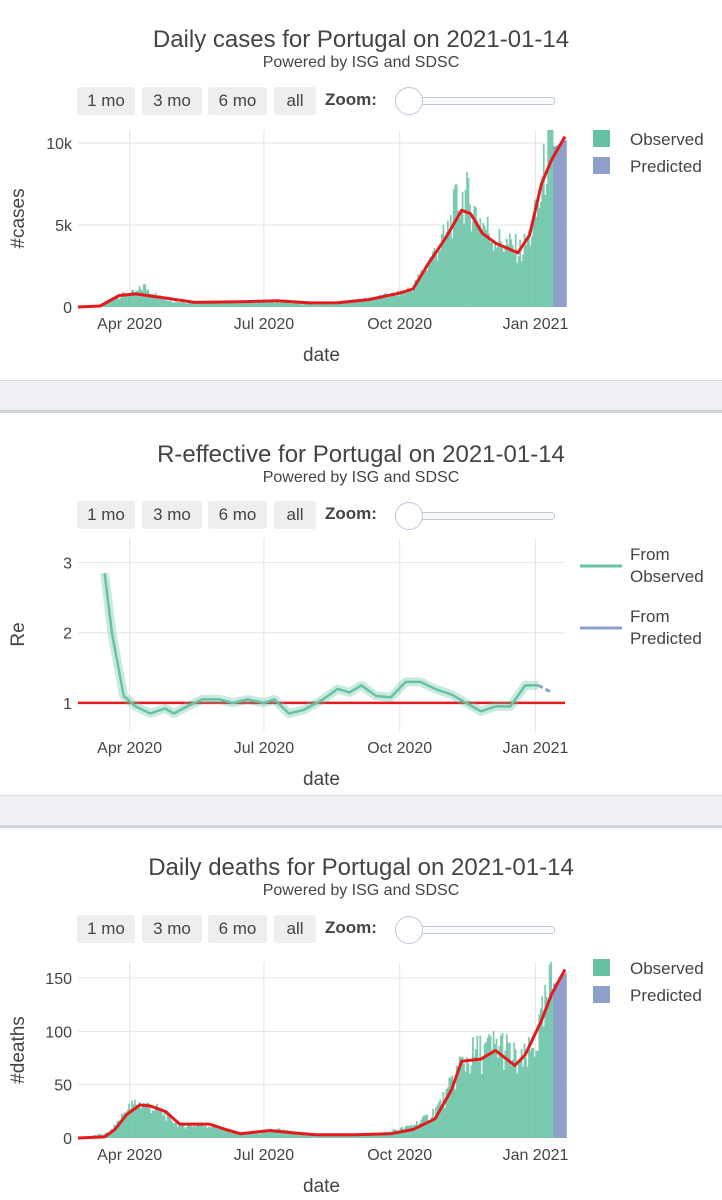 The height and width of the screenshot is (1200, 722). Describe the element at coordinates (558, 148) in the screenshot. I see `smoothed-predicted-line` at that location.